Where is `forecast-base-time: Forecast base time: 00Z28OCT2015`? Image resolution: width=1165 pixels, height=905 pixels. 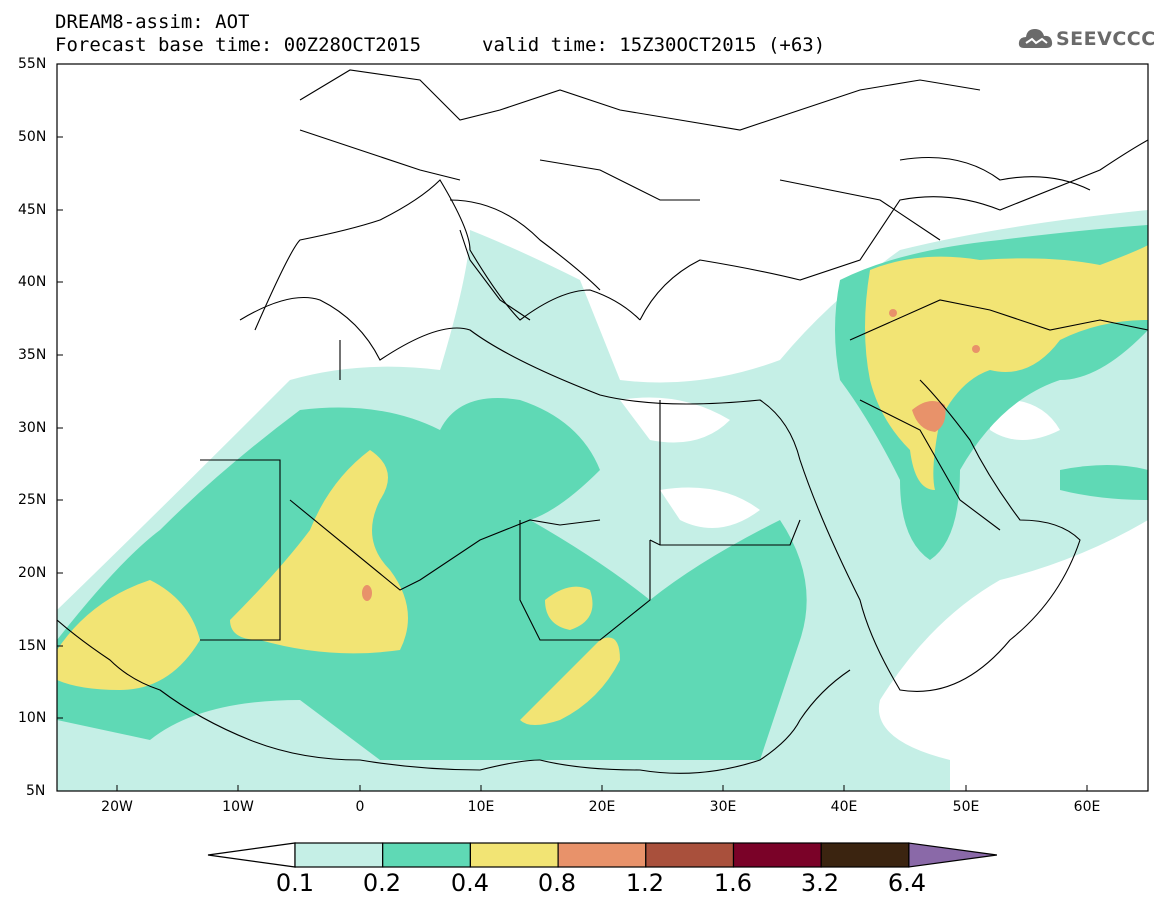
forecast-base-time: Forecast base time: 00Z28OCT2015 is located at coordinates (238, 45).